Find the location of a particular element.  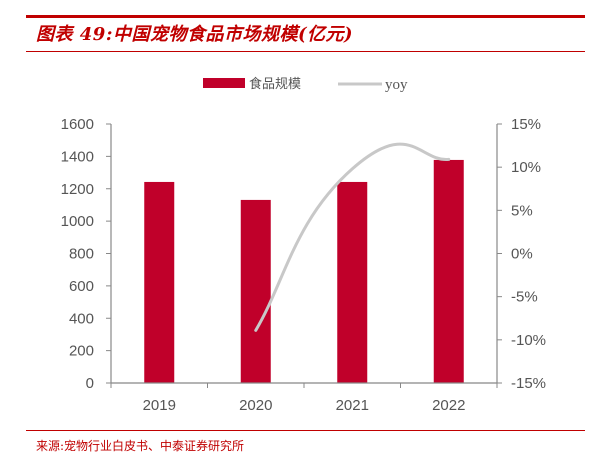

left-axis-tick-label: 800 is located at coordinates (81, 254).